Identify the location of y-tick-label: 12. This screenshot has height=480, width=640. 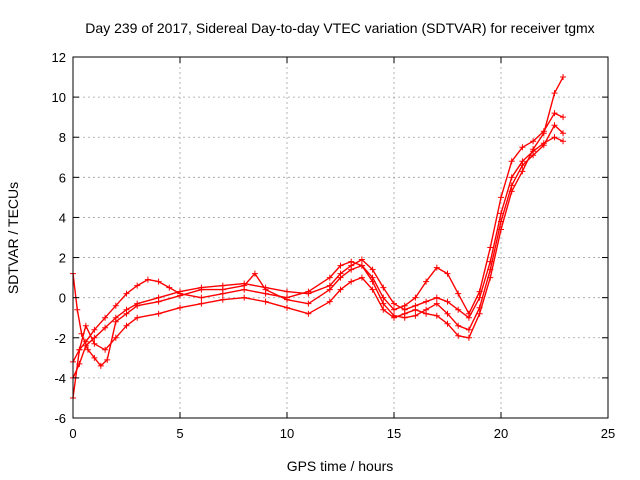
(59, 57).